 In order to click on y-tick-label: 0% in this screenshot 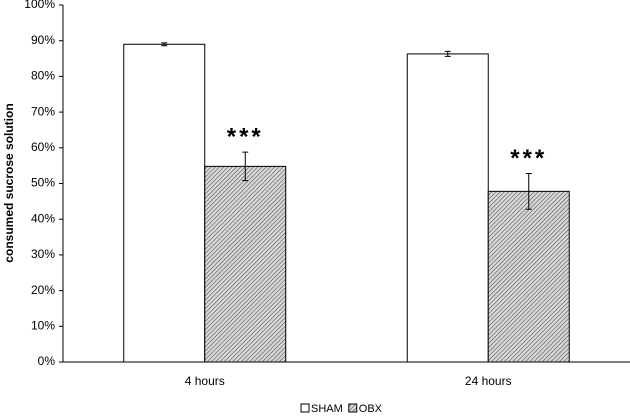, I will do `click(47, 361)`.